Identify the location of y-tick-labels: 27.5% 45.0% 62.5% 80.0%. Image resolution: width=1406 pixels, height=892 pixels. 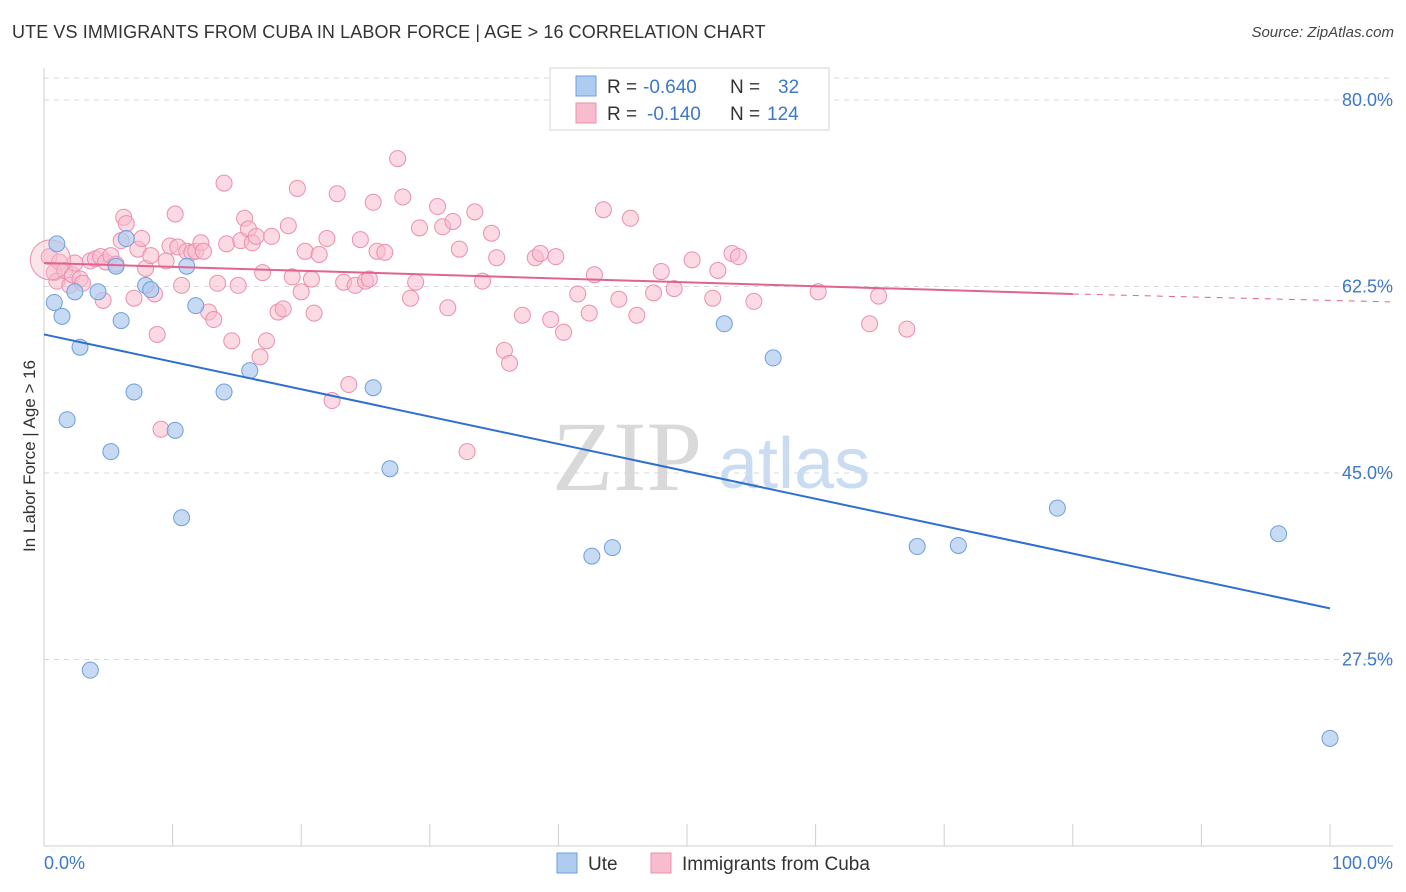
(1367, 380).